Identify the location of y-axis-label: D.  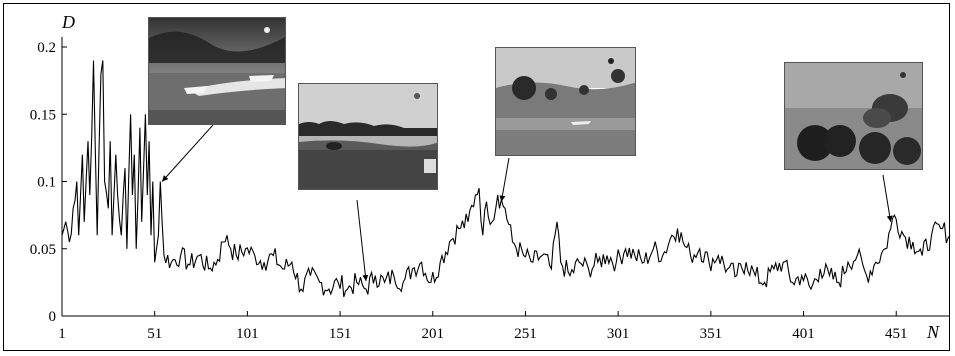
(68, 22).